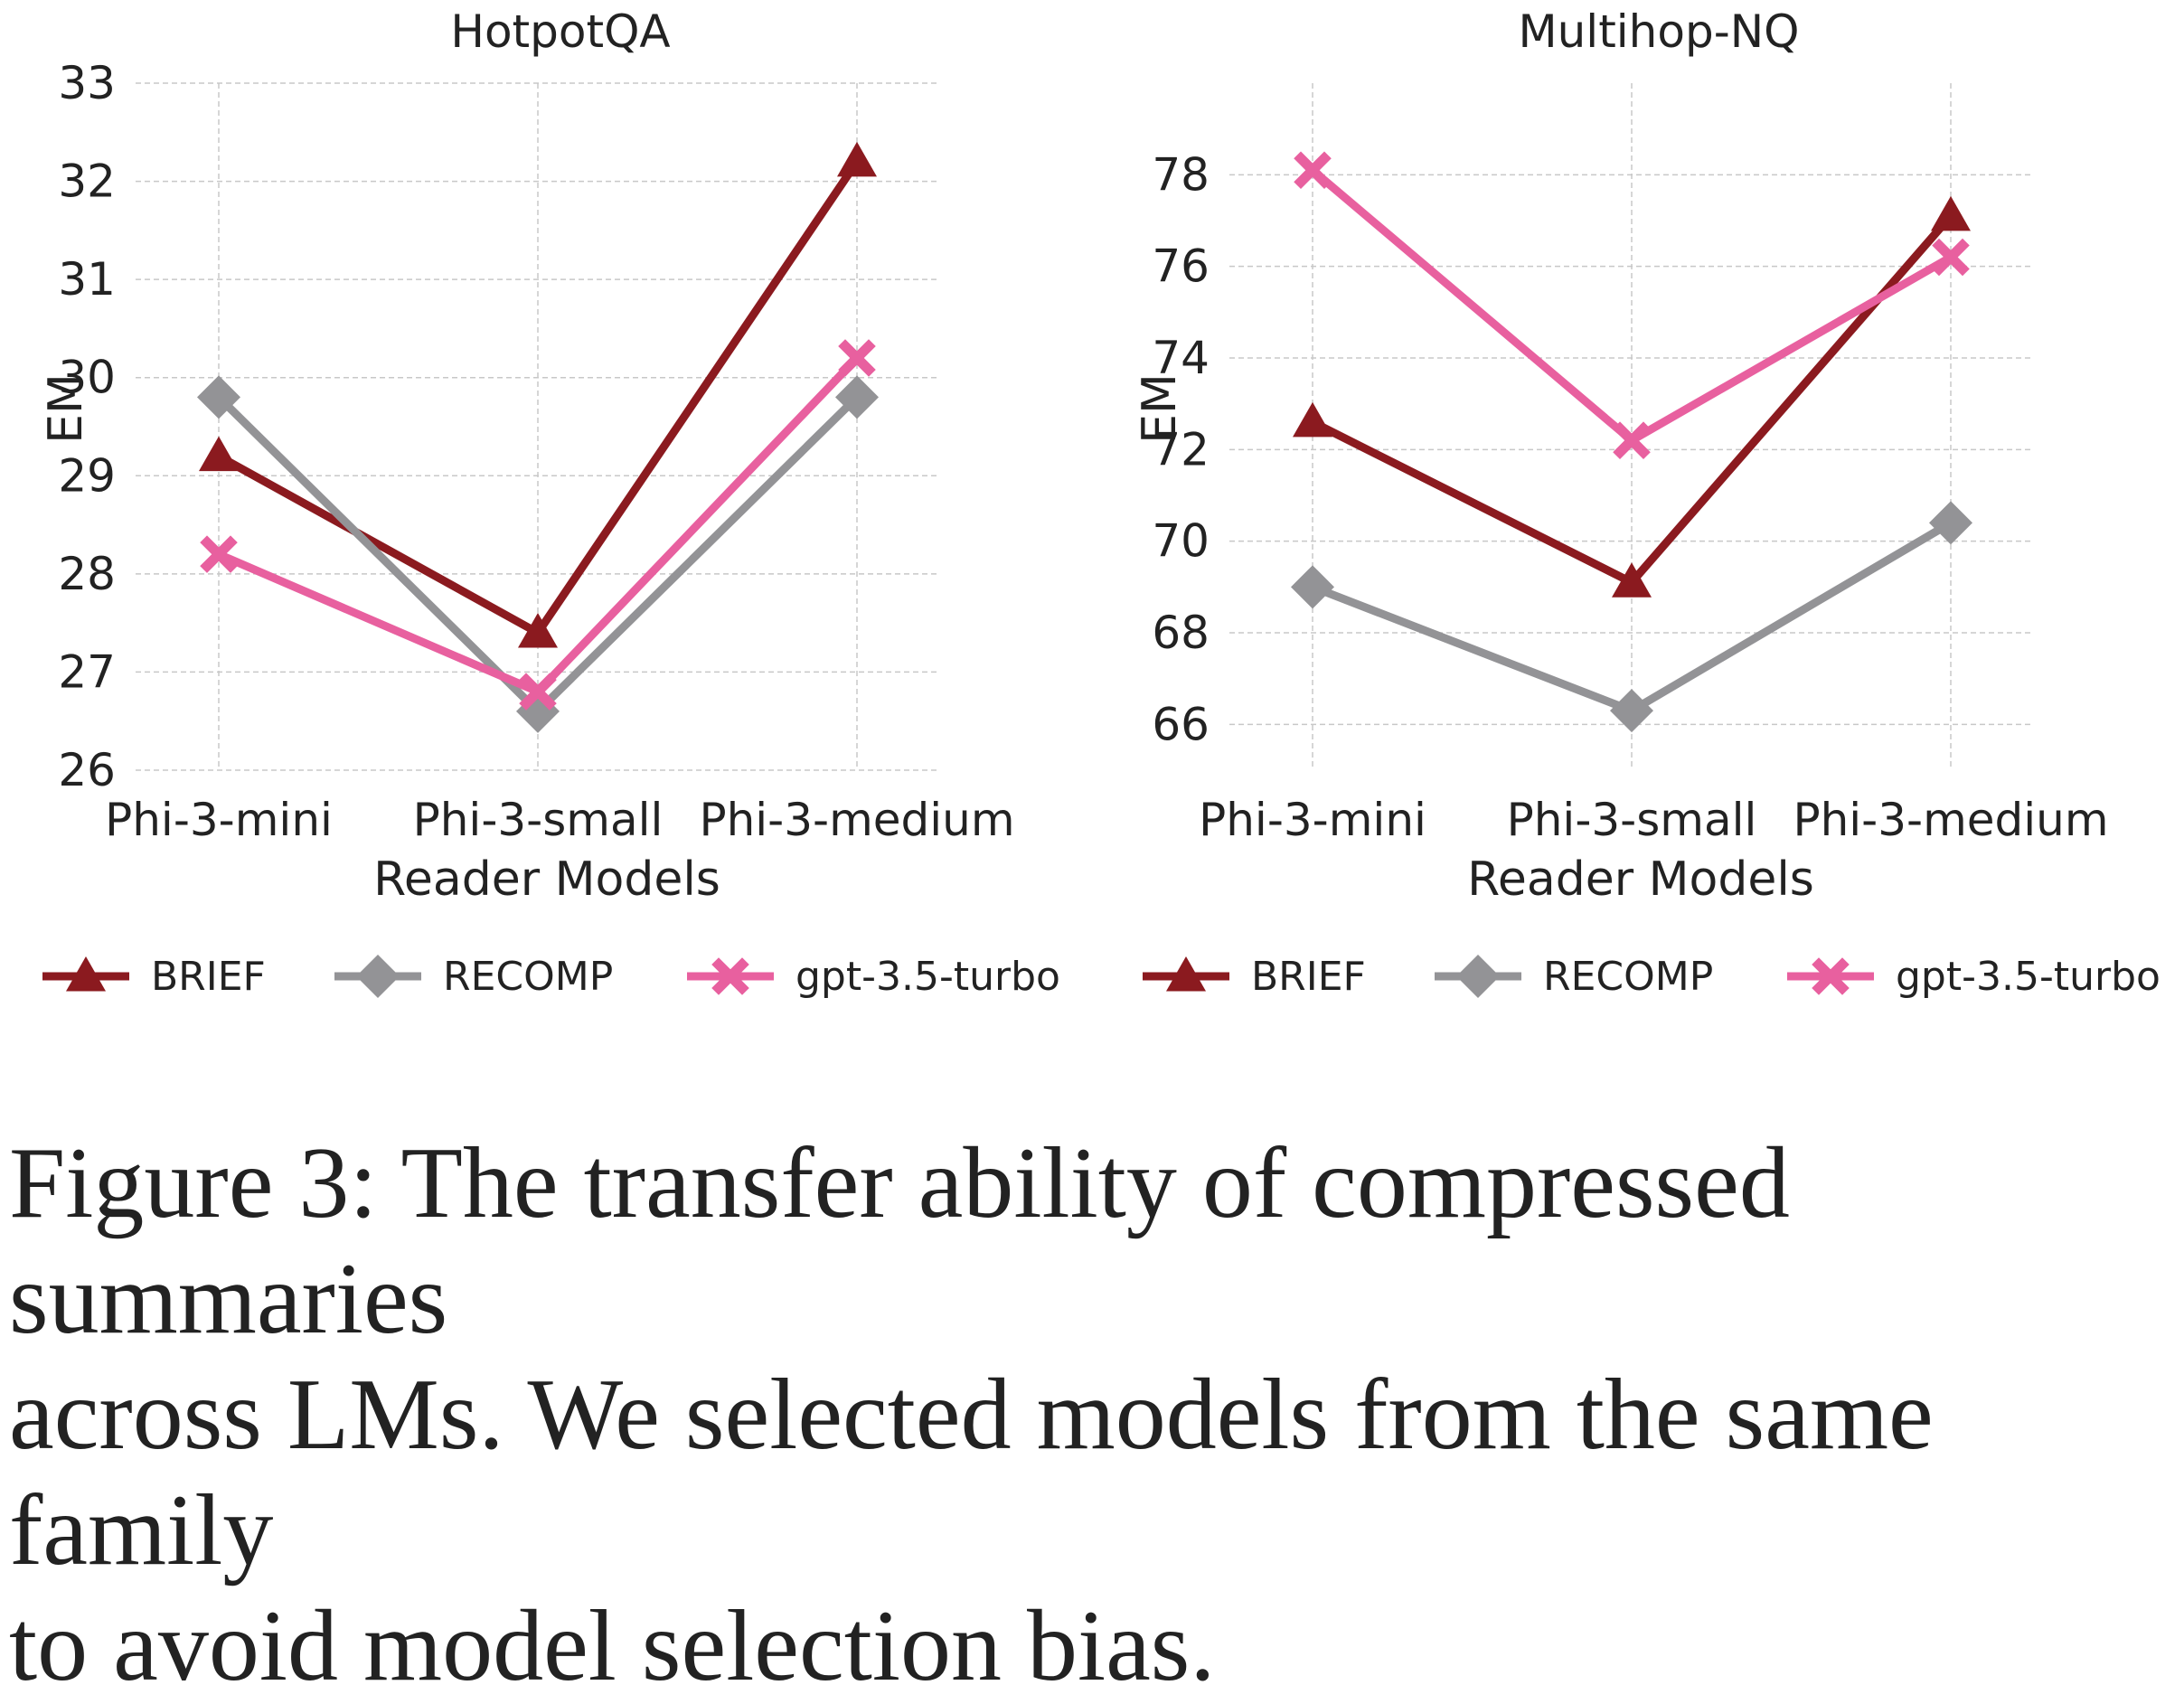  Describe the element at coordinates (1181, 358) in the screenshot. I see `y-tick-label: 74` at that location.